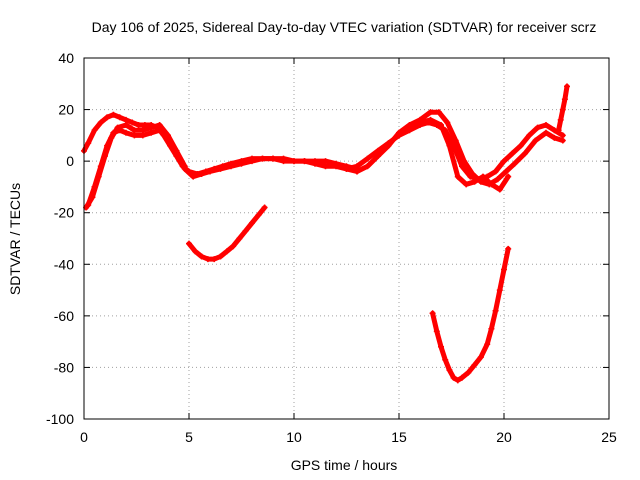 The height and width of the screenshot is (480, 640). What do you see at coordinates (189, 437) in the screenshot?
I see `x-tick-label: 5` at bounding box center [189, 437].